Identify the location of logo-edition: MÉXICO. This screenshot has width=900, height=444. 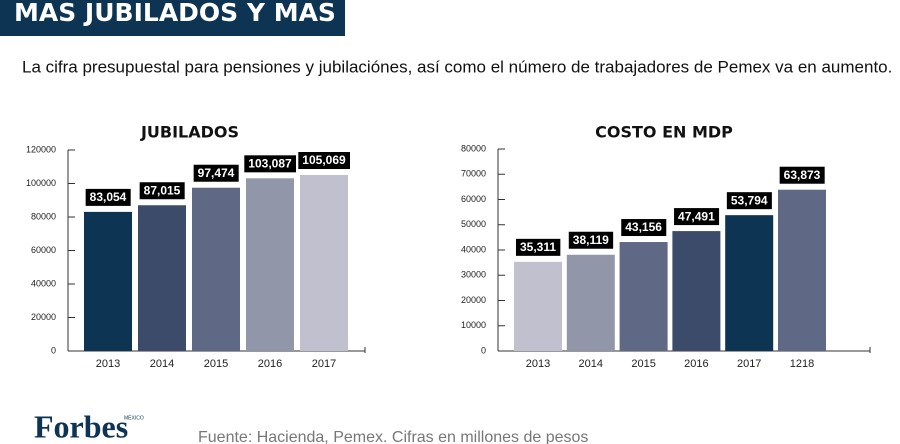
(134, 417).